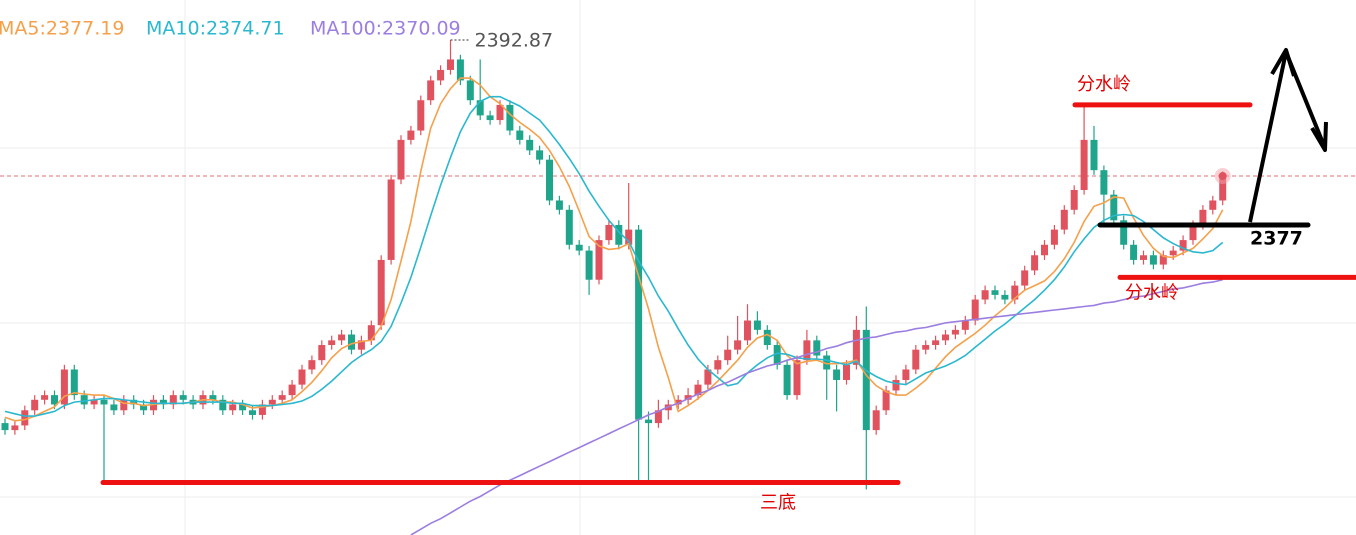 The image size is (1356, 535). Describe the element at coordinates (1222, 176) in the screenshot. I see `last-dot` at that location.